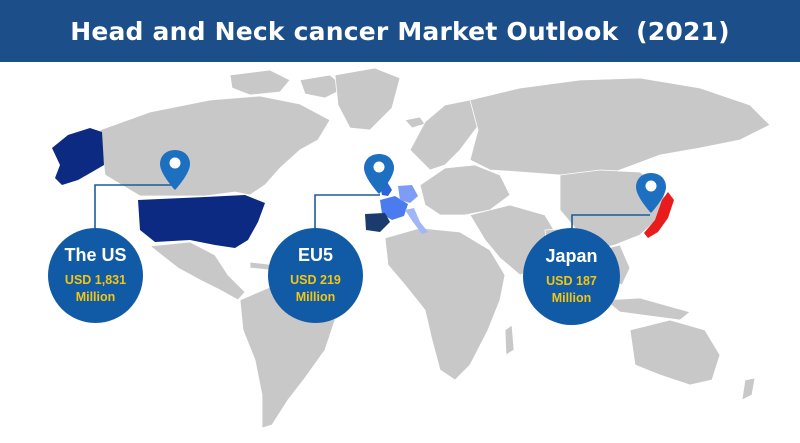  I want to click on landmass-madagascar, so click(509, 340).